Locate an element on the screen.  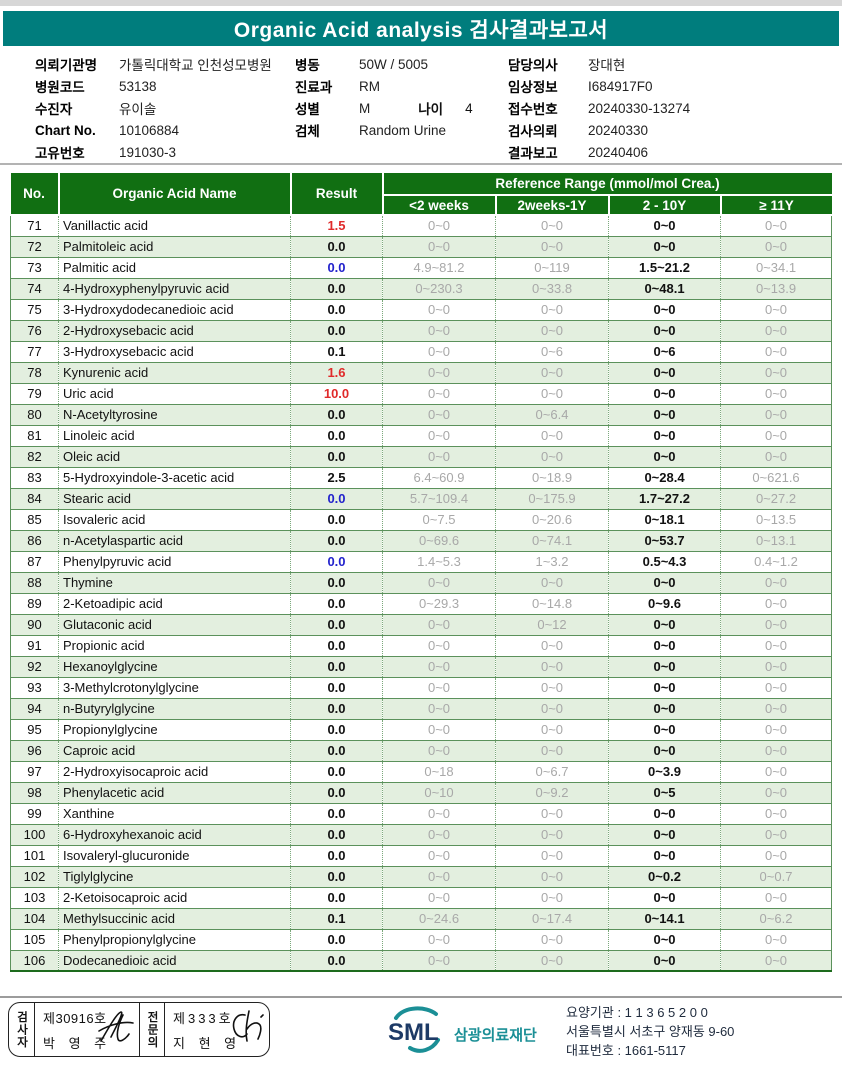
table-row: 81 Linoleic acid 0.0 0~0 0~0 0~0 0~0 is located at coordinates (421, 435).